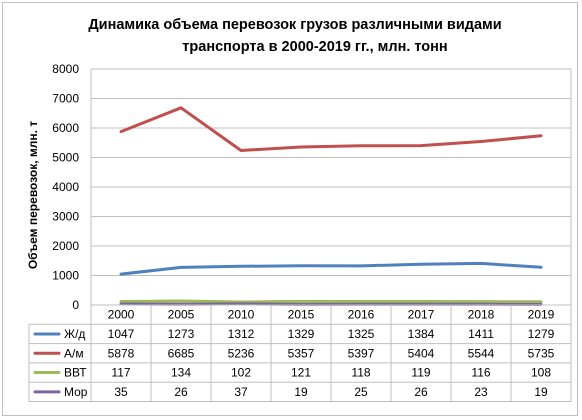 This screenshot has height=420, width=582. What do you see at coordinates (331, 268) in the screenshot?
I see `series-line-Ж/д` at bounding box center [331, 268].